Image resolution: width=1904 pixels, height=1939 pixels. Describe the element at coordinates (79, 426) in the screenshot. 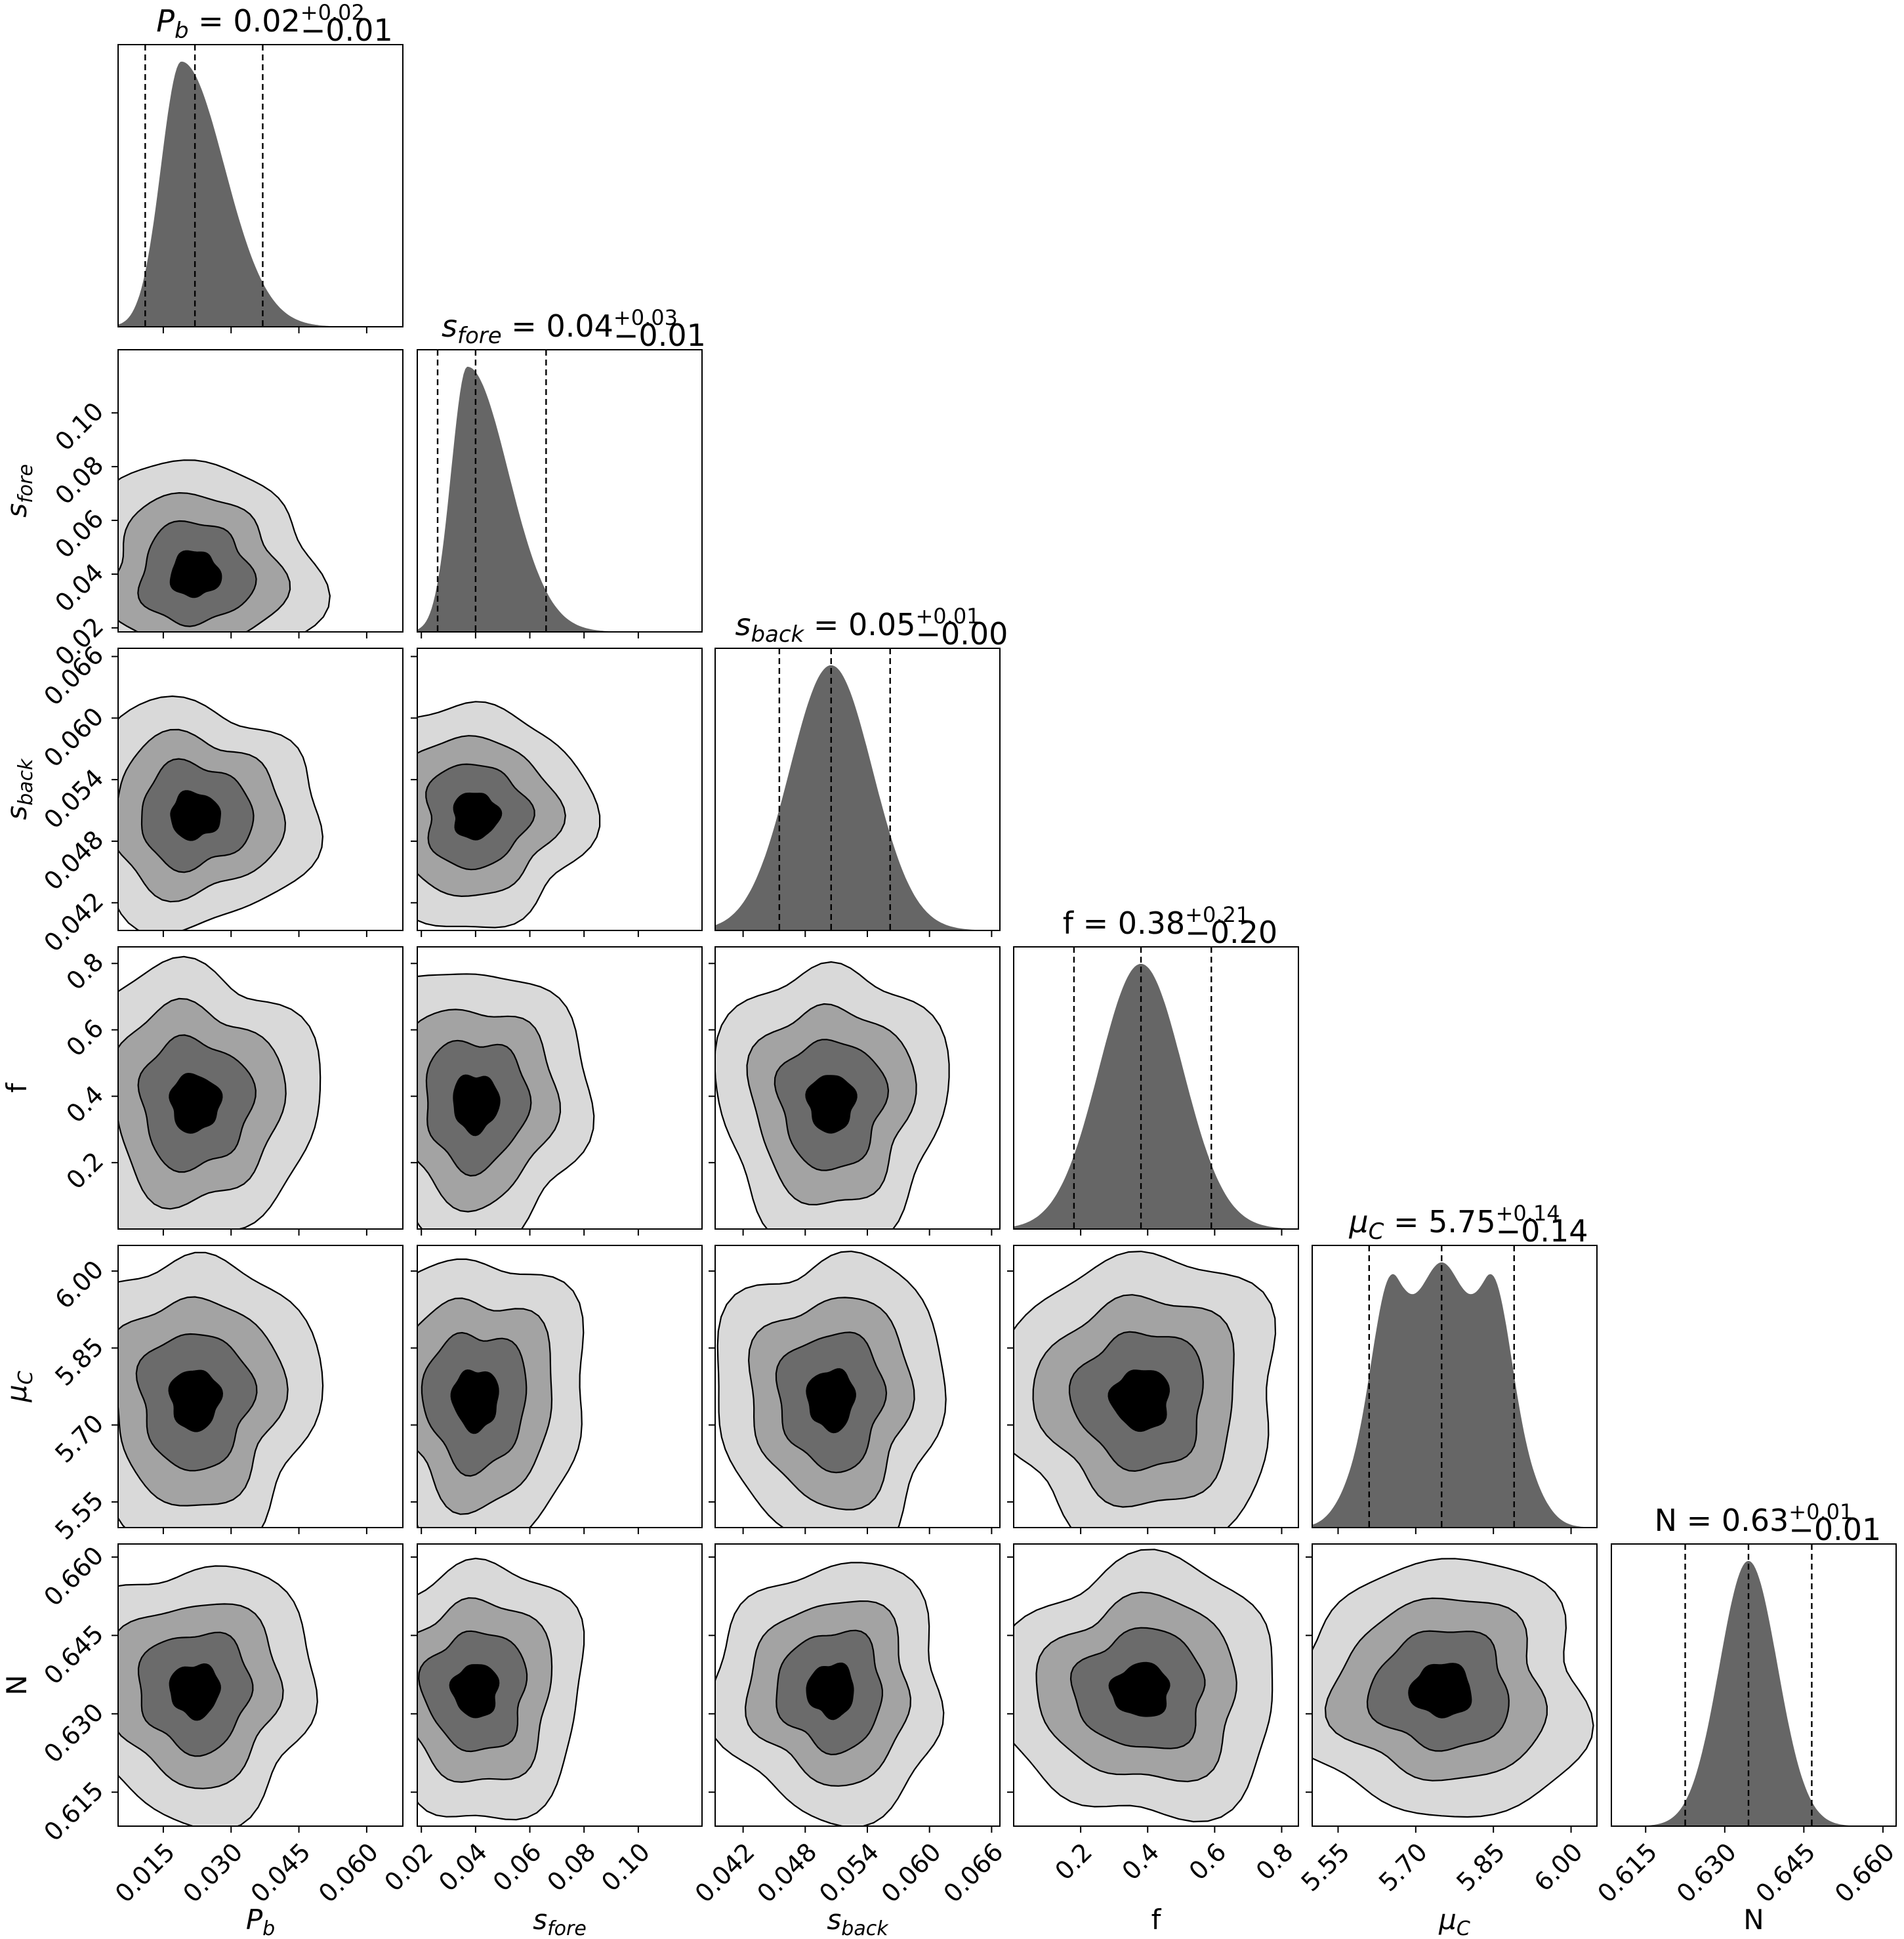

I see `y-tick-label: 0.10` at that location.